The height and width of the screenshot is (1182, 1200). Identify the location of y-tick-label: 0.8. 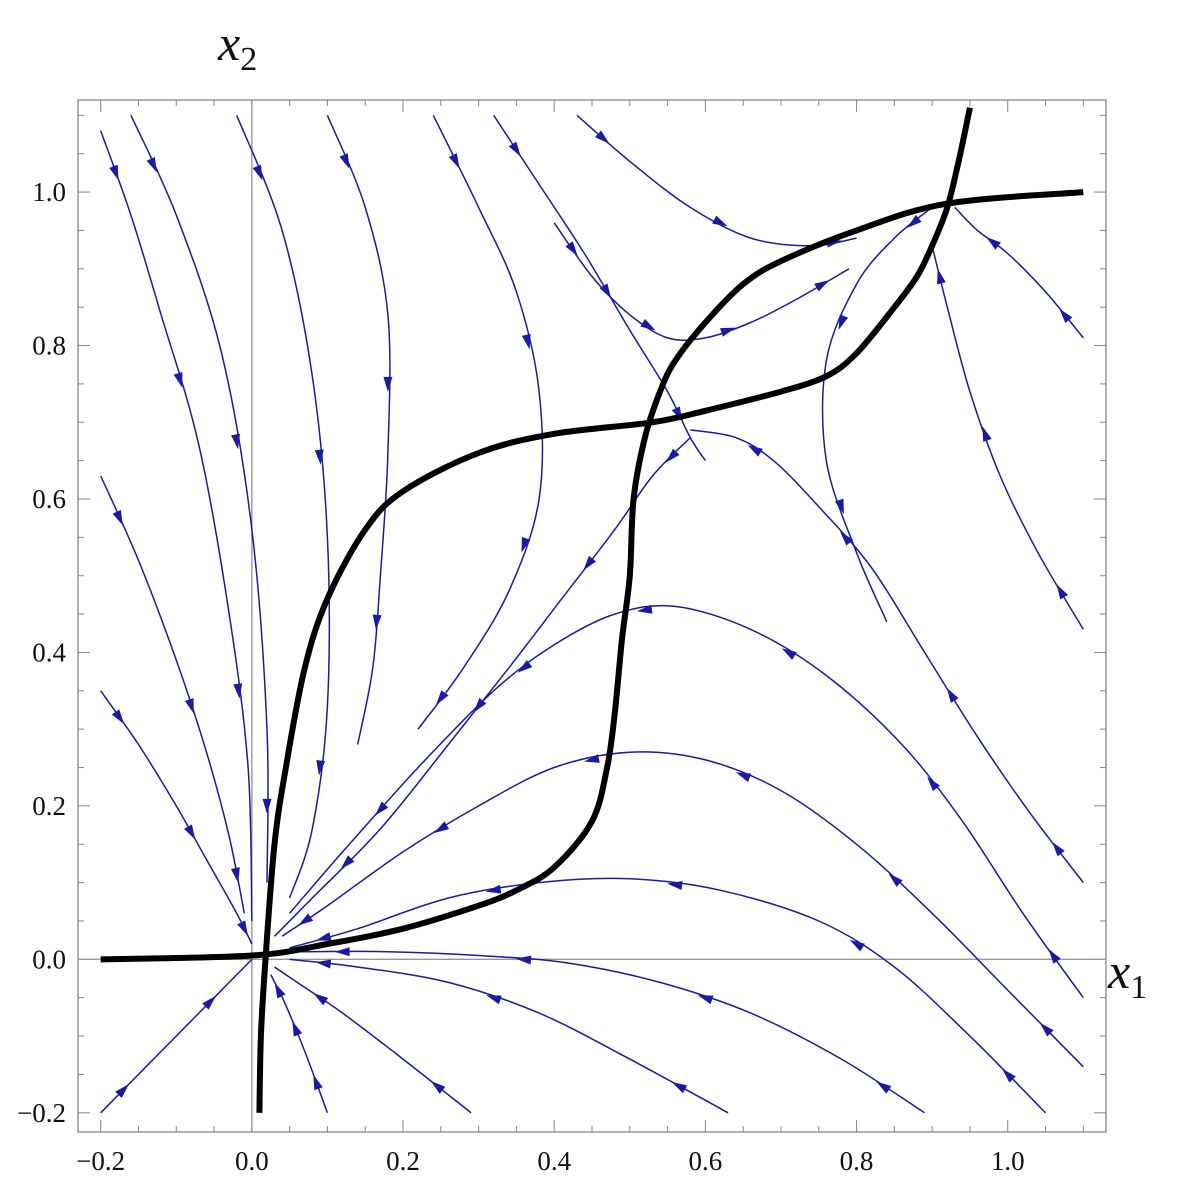
(49, 346).